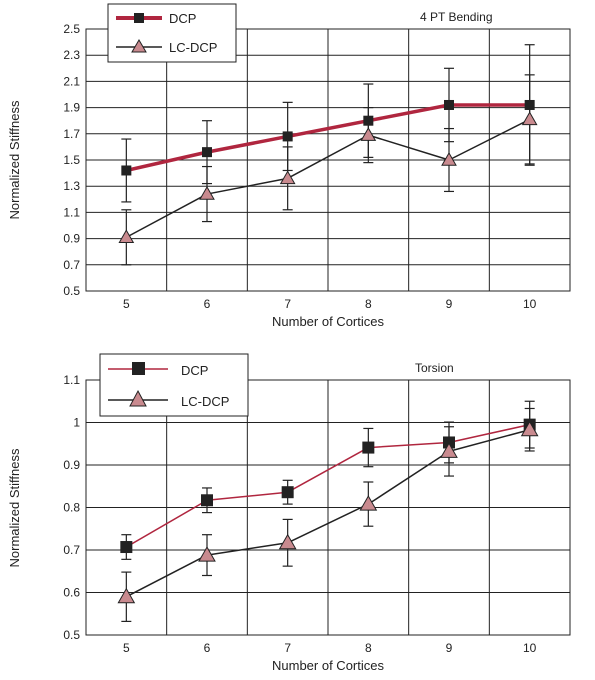  I want to click on y-tick-label: 1, so click(76, 423).